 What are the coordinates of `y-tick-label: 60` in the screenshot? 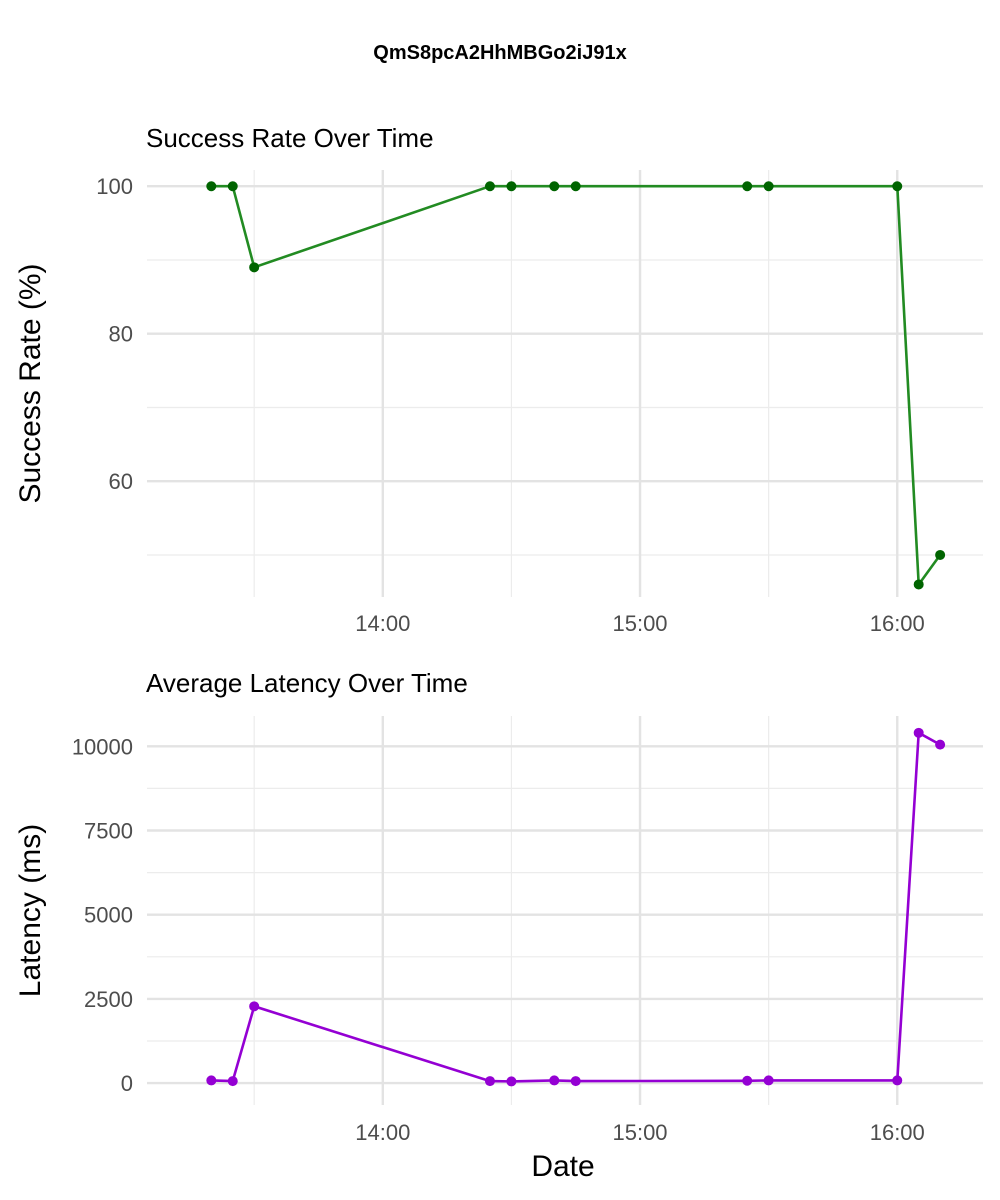 It's located at (121, 481).